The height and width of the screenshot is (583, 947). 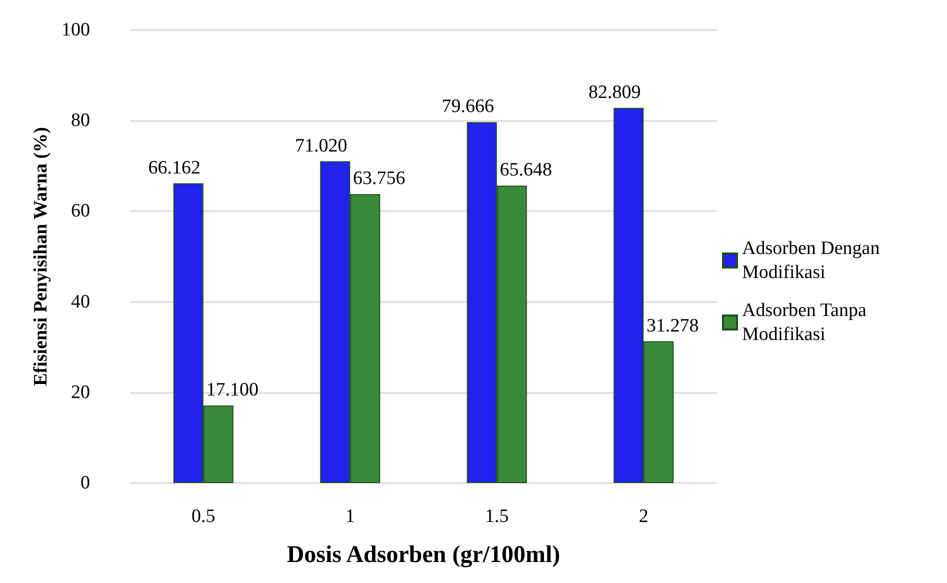 I want to click on x-tick-label: 1, so click(x=350, y=516).